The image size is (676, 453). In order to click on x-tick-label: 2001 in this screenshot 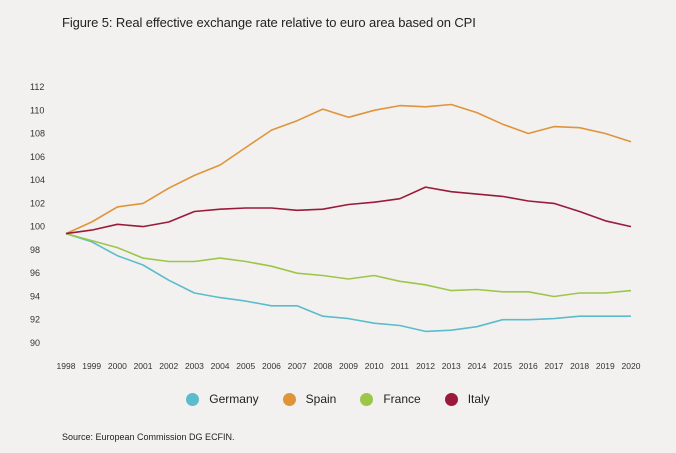, I will do `click(143, 366)`.